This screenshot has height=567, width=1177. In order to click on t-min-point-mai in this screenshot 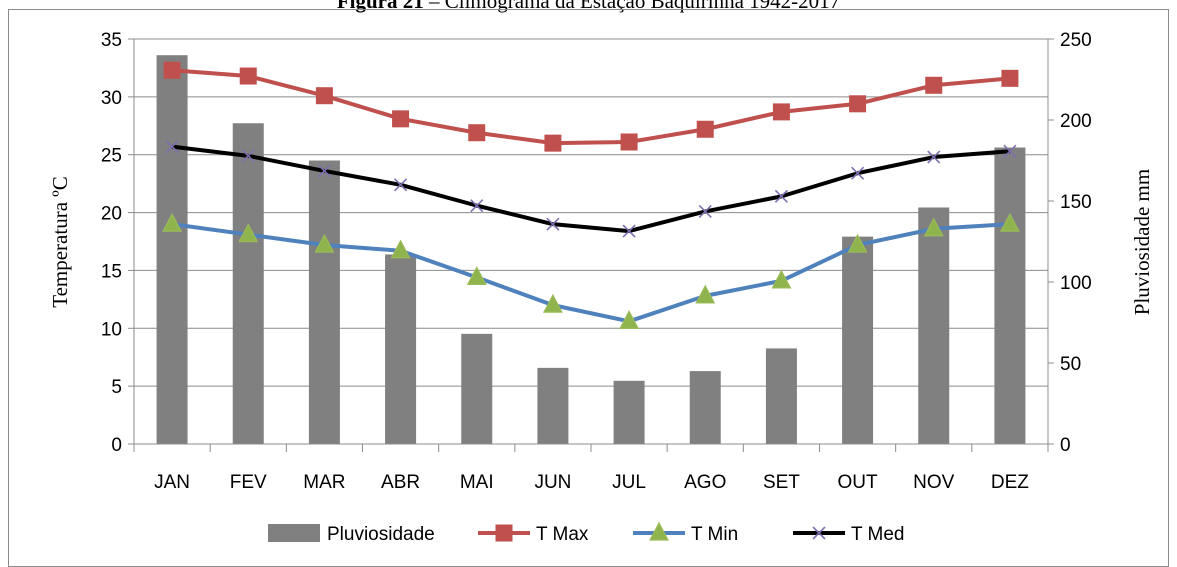, I will do `click(476, 275)`.